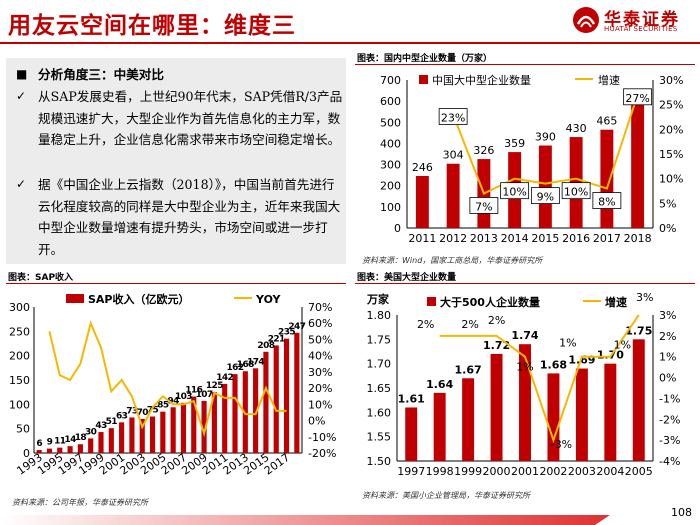  Describe the element at coordinates (525, 471) in the screenshot. I see `x-tick-label: 2001` at that location.